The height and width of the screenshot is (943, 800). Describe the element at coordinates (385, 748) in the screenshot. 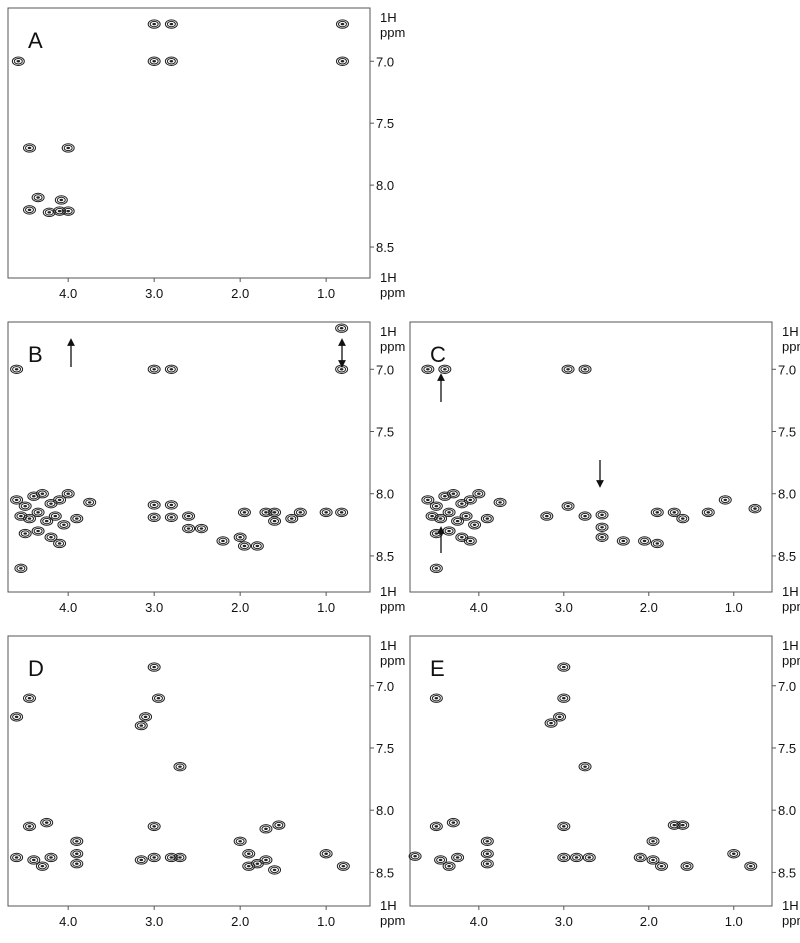

I see `y-tick-label: 7.5` at that location.